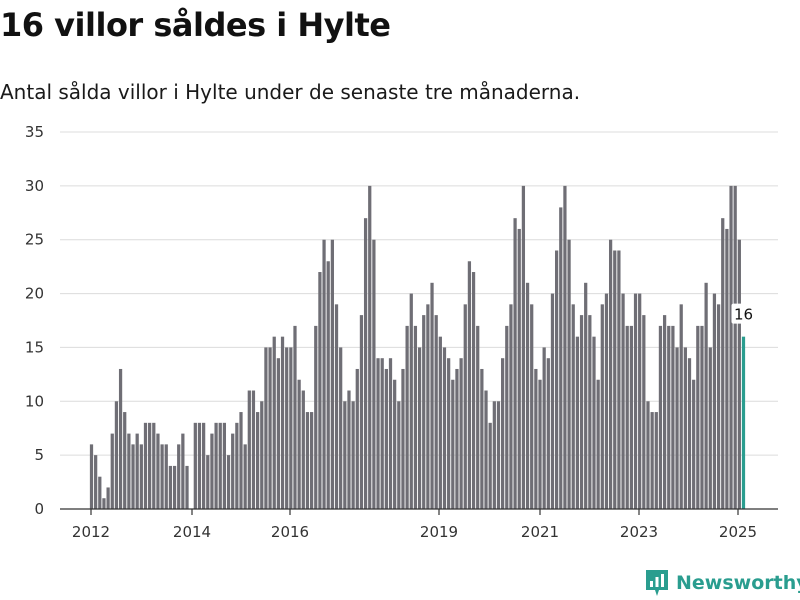 The image size is (800, 600). I want to click on x-axis-tick-labels: 2012 2014 2016 2019 2021 2023 2025, so click(414, 532).